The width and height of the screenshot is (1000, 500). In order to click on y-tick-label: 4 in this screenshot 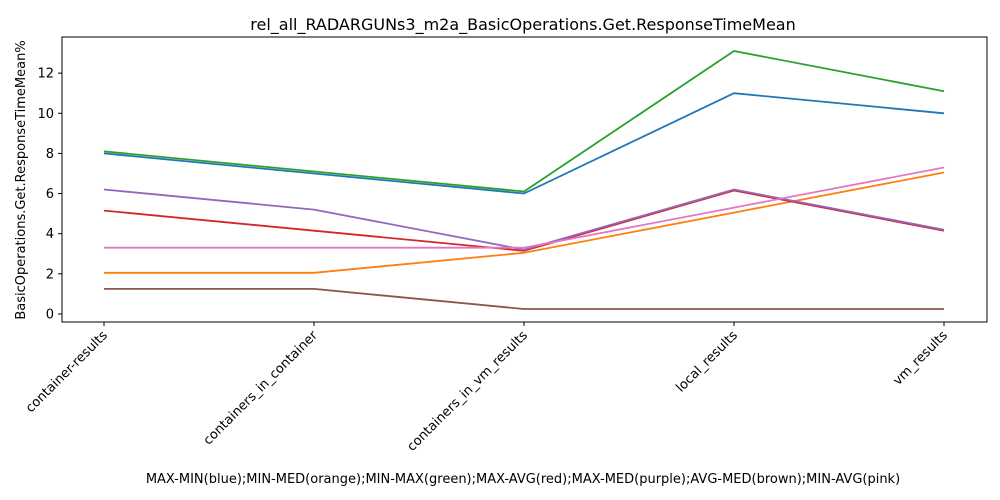, I will do `click(50, 234)`.